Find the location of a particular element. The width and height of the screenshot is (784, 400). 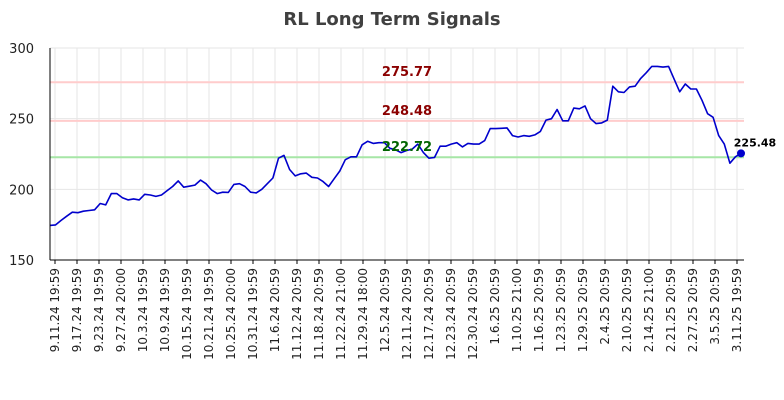

y-tick-label: 300 is located at coordinates (21, 49).